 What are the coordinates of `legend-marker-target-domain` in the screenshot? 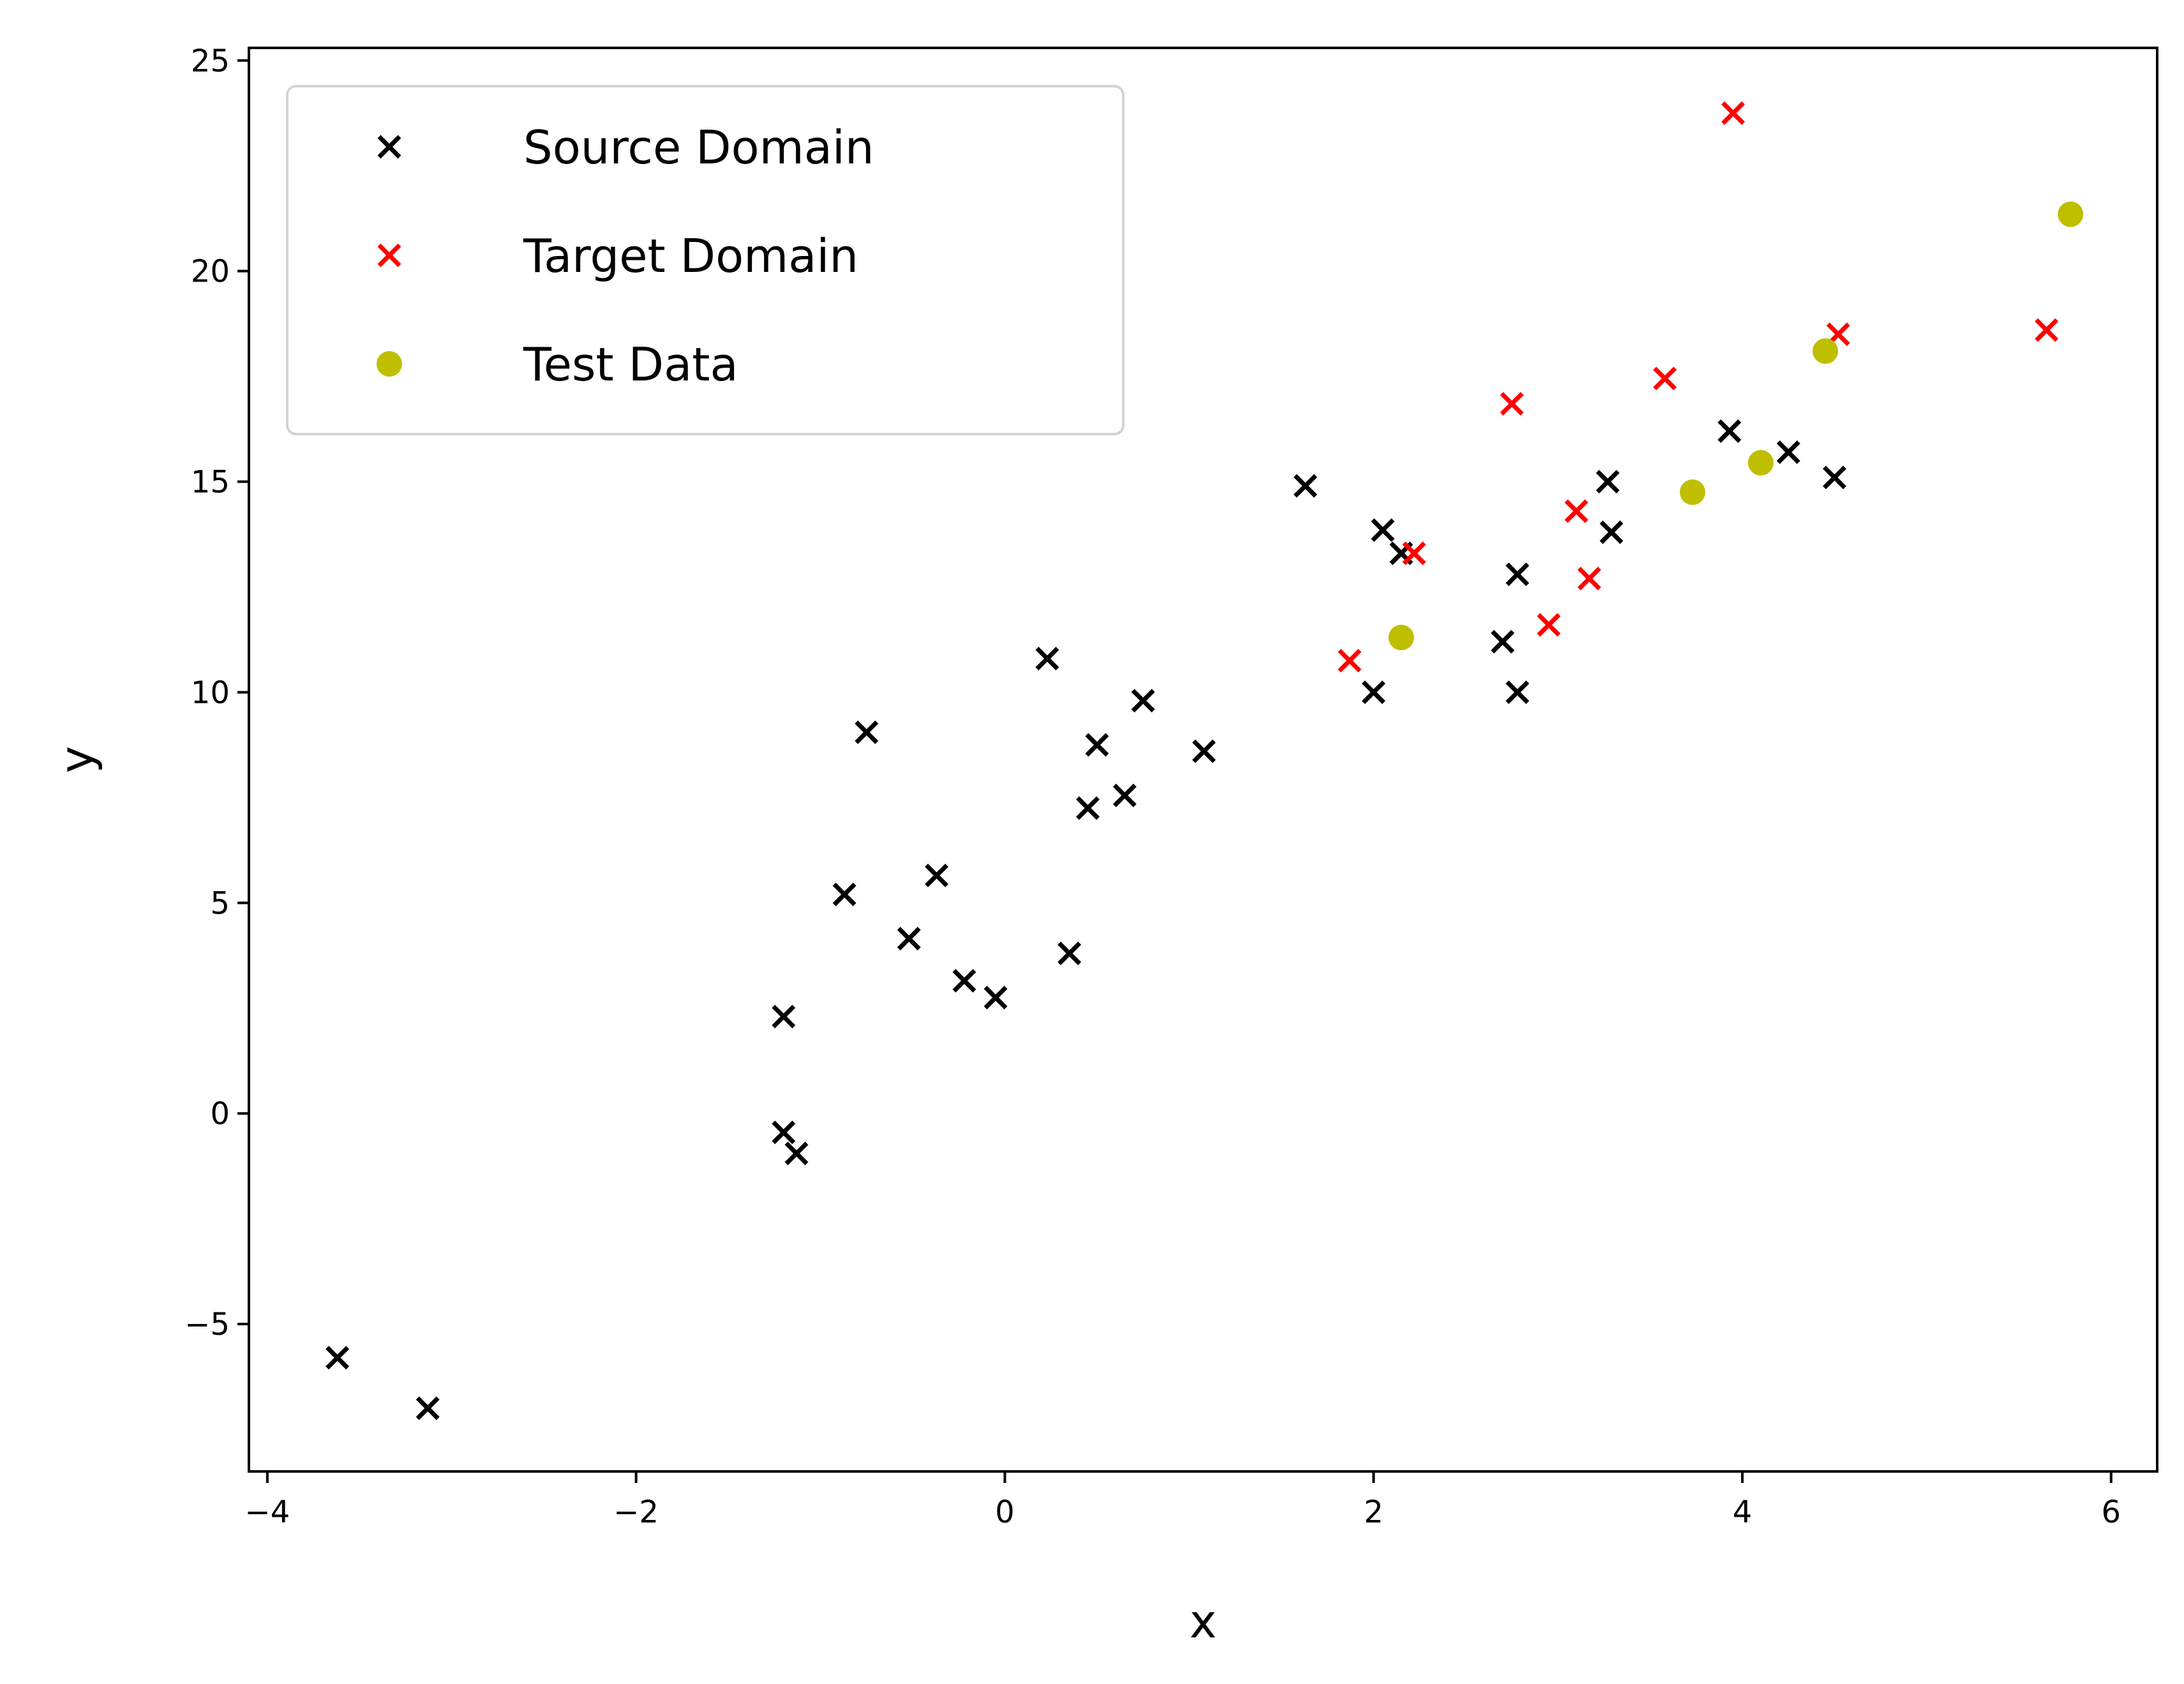 It's located at (389, 255).